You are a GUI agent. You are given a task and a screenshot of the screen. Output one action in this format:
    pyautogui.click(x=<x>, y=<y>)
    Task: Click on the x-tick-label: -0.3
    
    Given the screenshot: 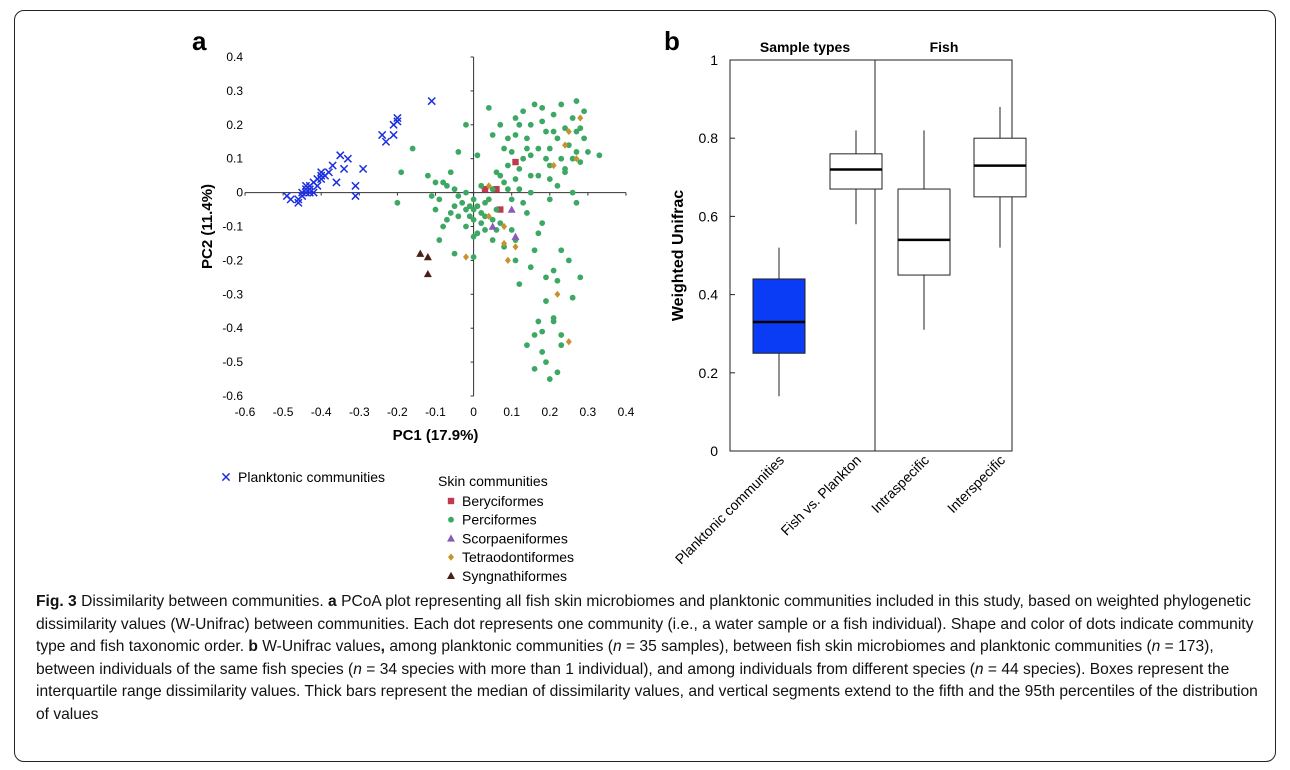 What is the action you would take?
    pyautogui.click(x=359, y=412)
    